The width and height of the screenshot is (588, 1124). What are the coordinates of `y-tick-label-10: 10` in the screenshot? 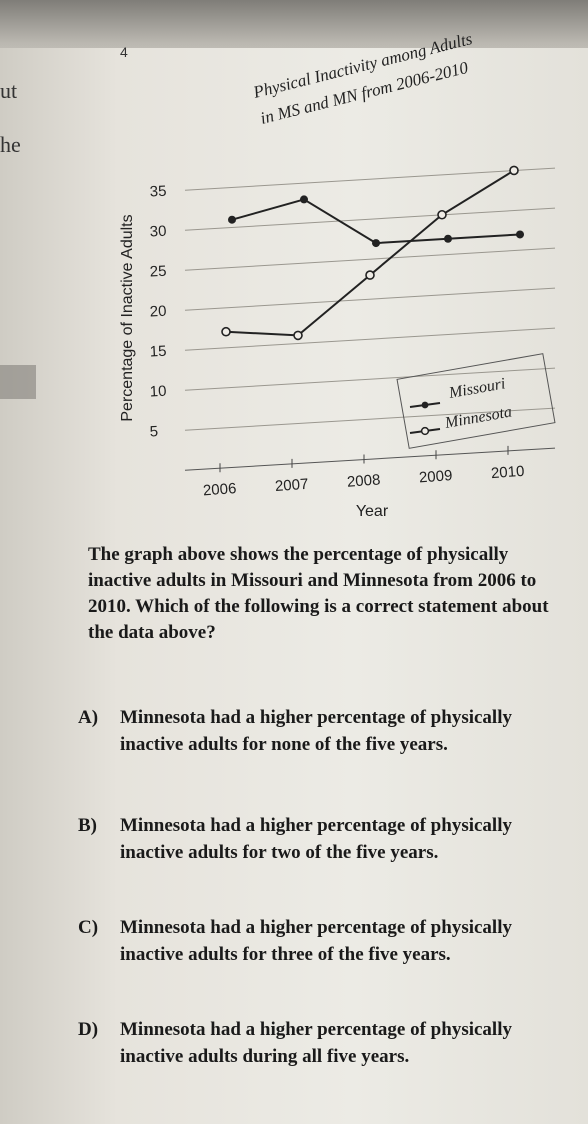 It's located at (158, 392).